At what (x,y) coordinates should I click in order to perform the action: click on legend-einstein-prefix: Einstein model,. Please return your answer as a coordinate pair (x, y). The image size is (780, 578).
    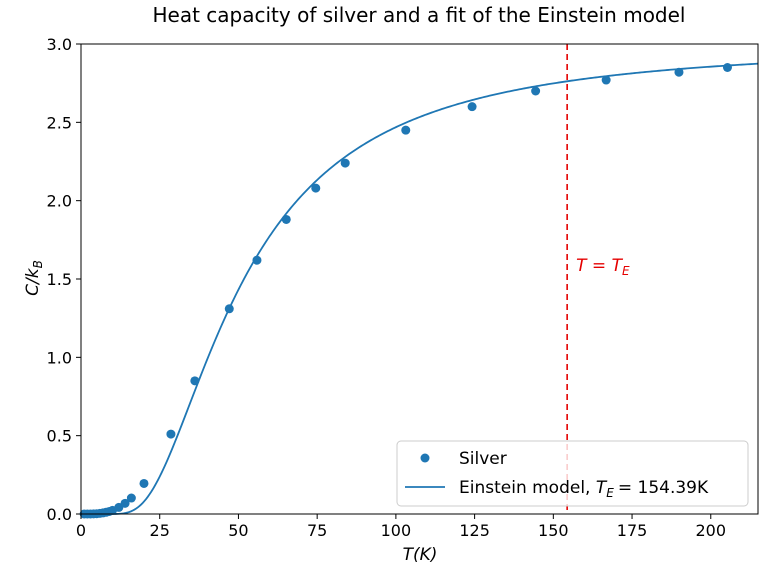
    Looking at the image, I should click on (527, 488).